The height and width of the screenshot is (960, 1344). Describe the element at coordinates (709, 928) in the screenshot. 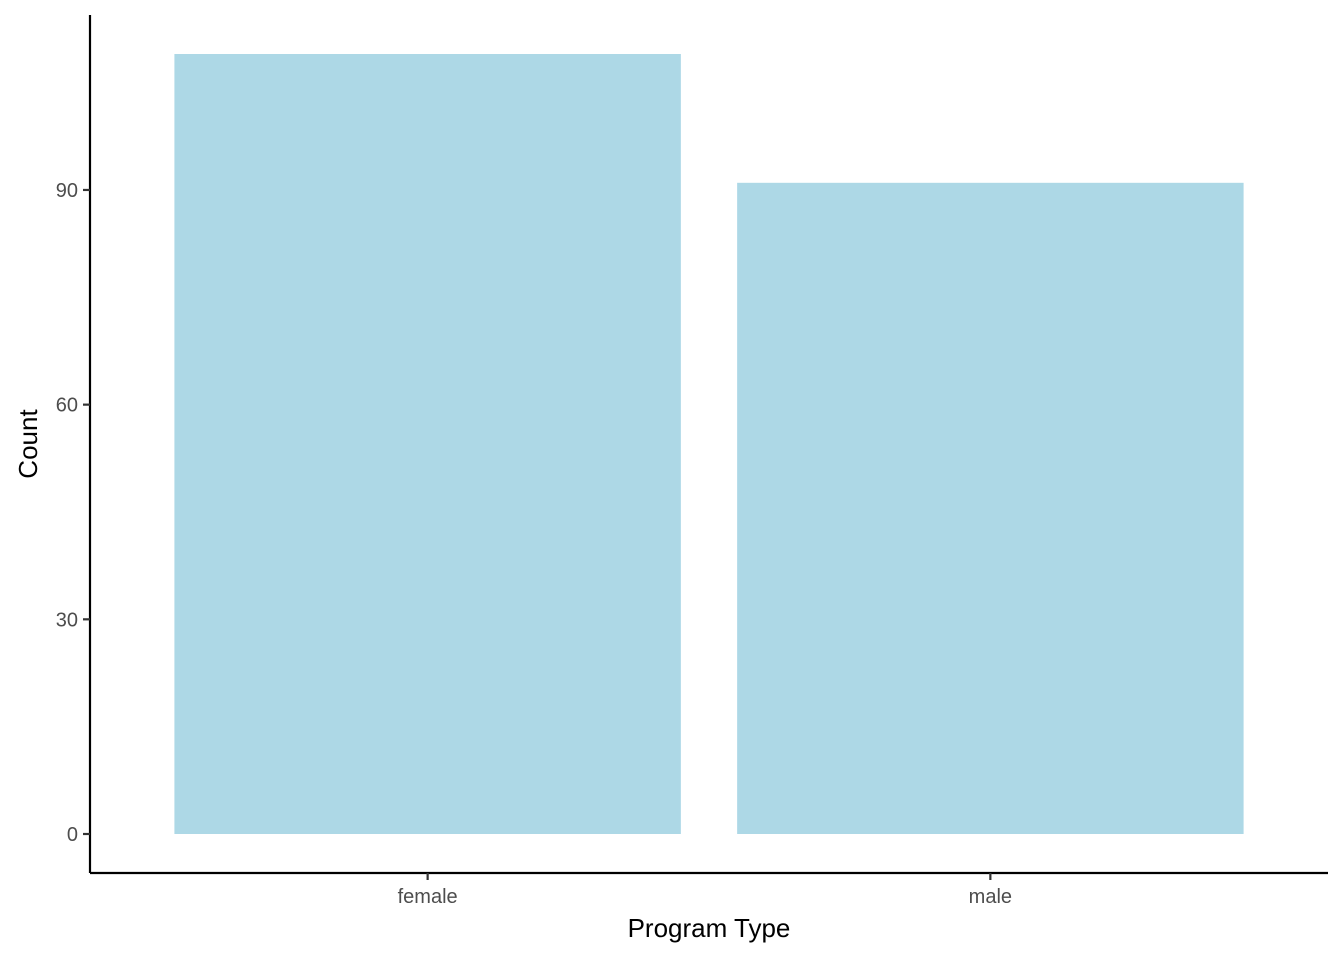

I see `x-axis-title: Program Type` at that location.